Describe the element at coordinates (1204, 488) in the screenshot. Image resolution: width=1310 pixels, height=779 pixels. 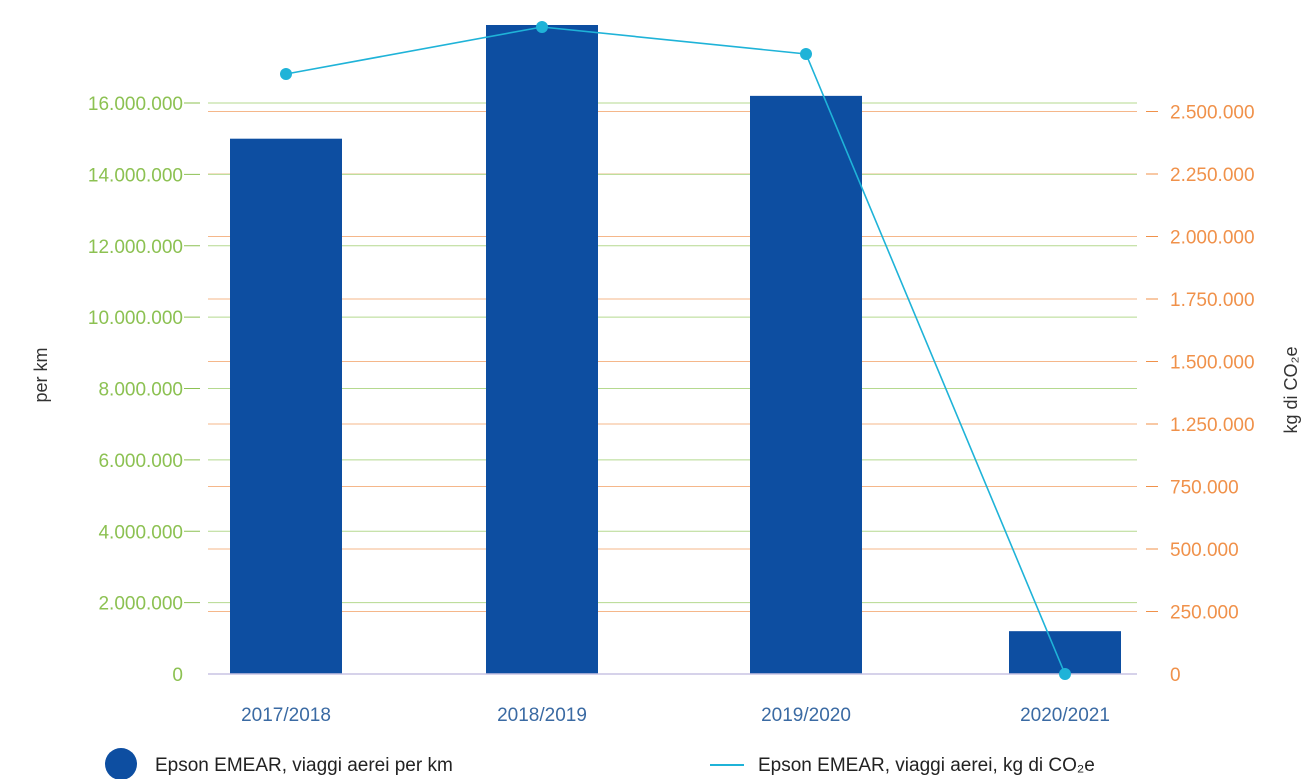
I see `right-tick-label: 750.000` at that location.